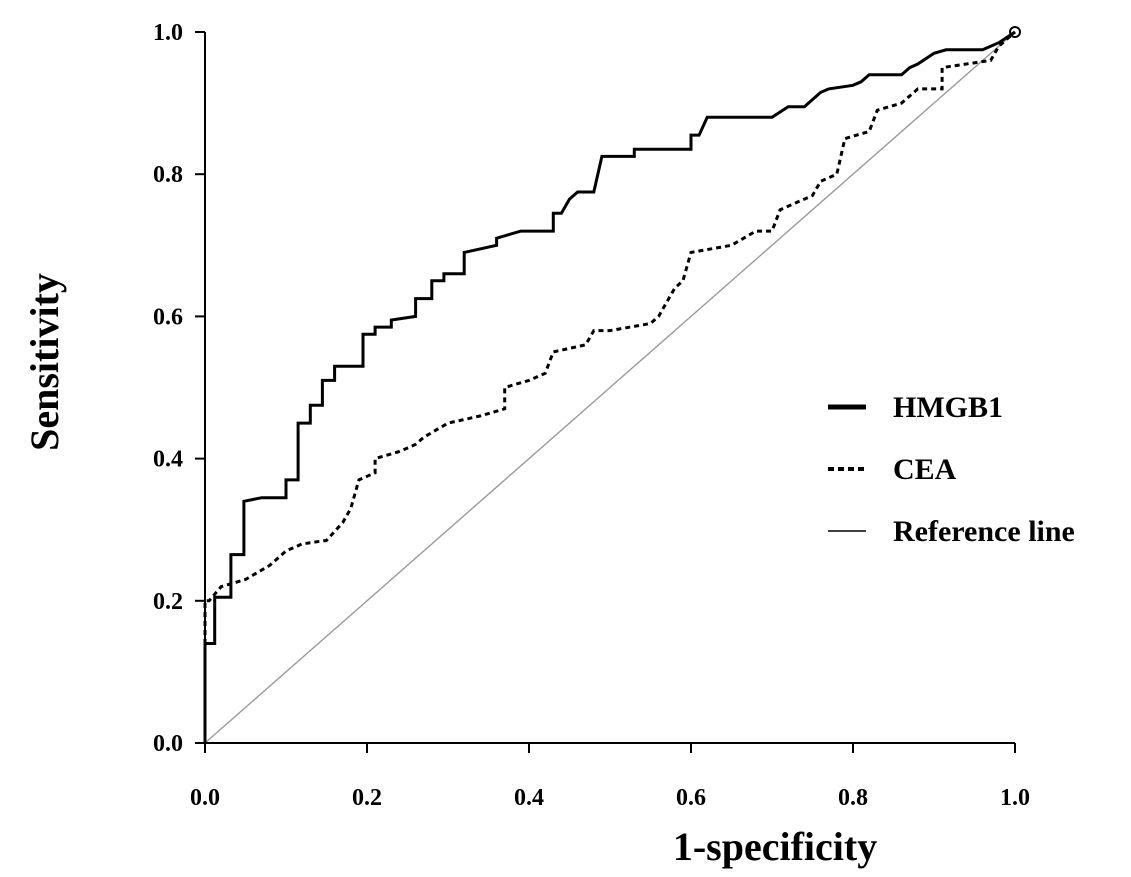 The width and height of the screenshot is (1131, 877). I want to click on x-tick-label: 1.0, so click(1015, 798).